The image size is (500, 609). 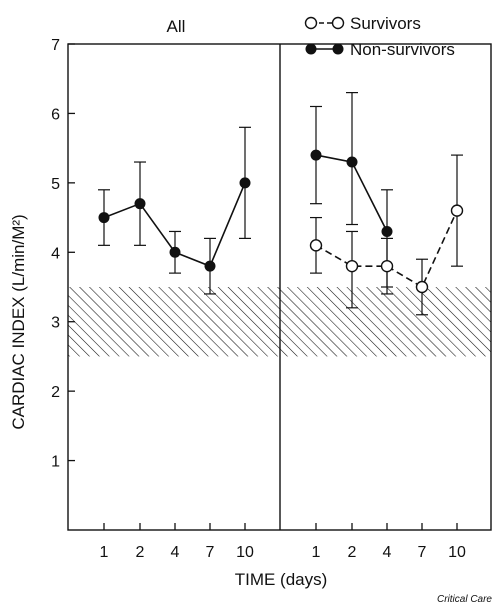 What do you see at coordinates (174, 322) in the screenshot?
I see `normal-band-left` at bounding box center [174, 322].